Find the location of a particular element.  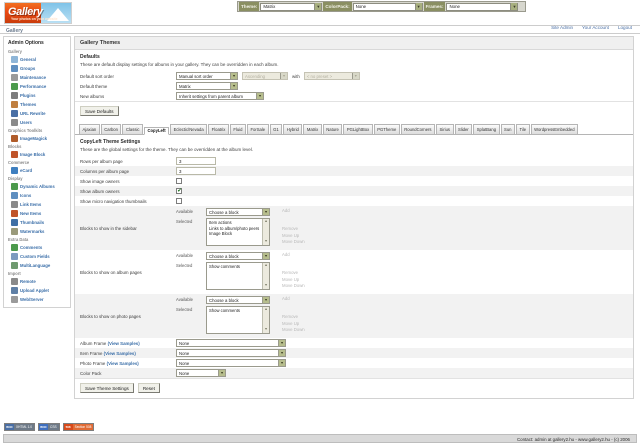

tab-hybrid: Hybrid is located at coordinates (293, 129).